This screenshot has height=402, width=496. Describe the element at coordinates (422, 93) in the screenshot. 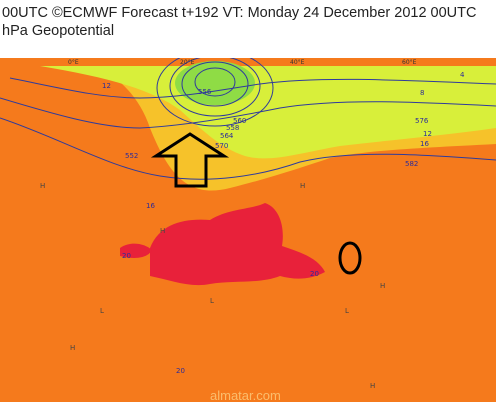

I see `contour-label: 8` at that location.